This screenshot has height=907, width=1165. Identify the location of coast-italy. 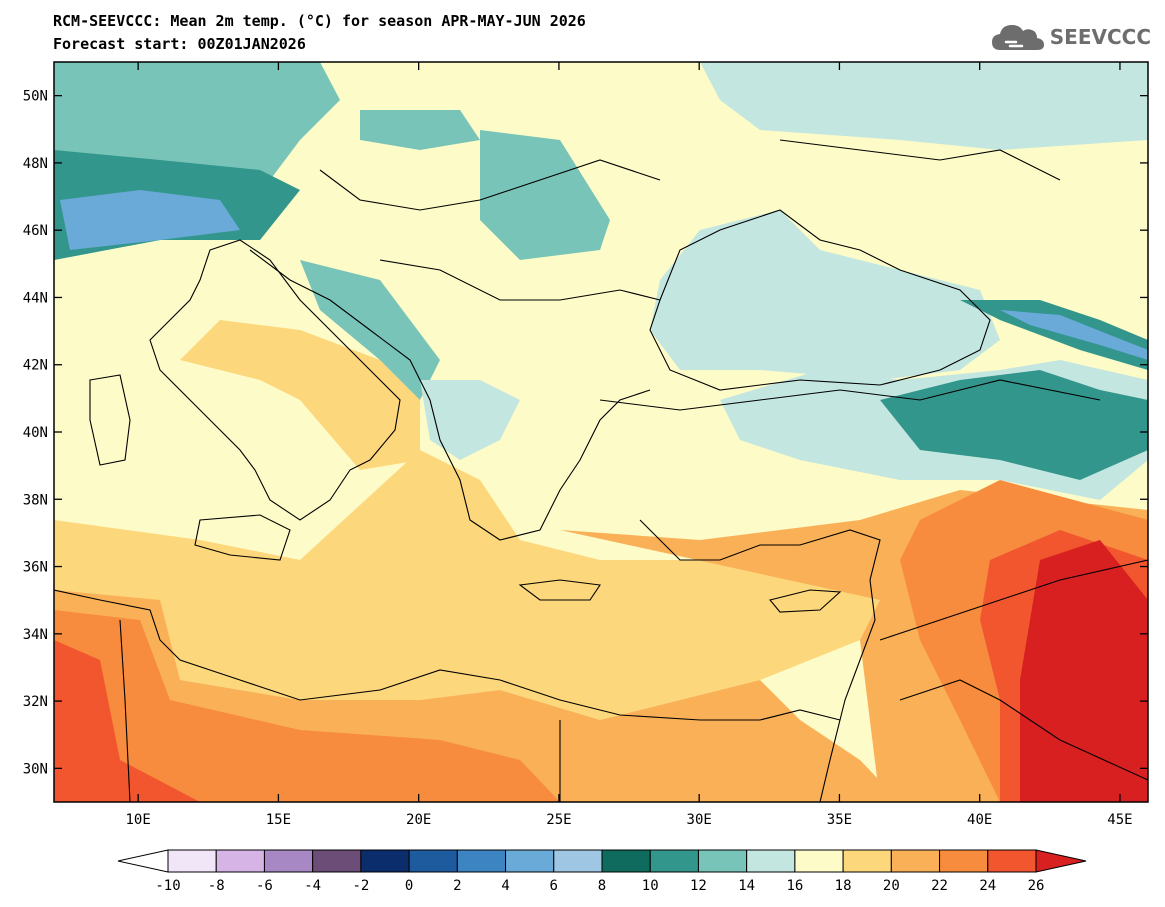
(275, 380).